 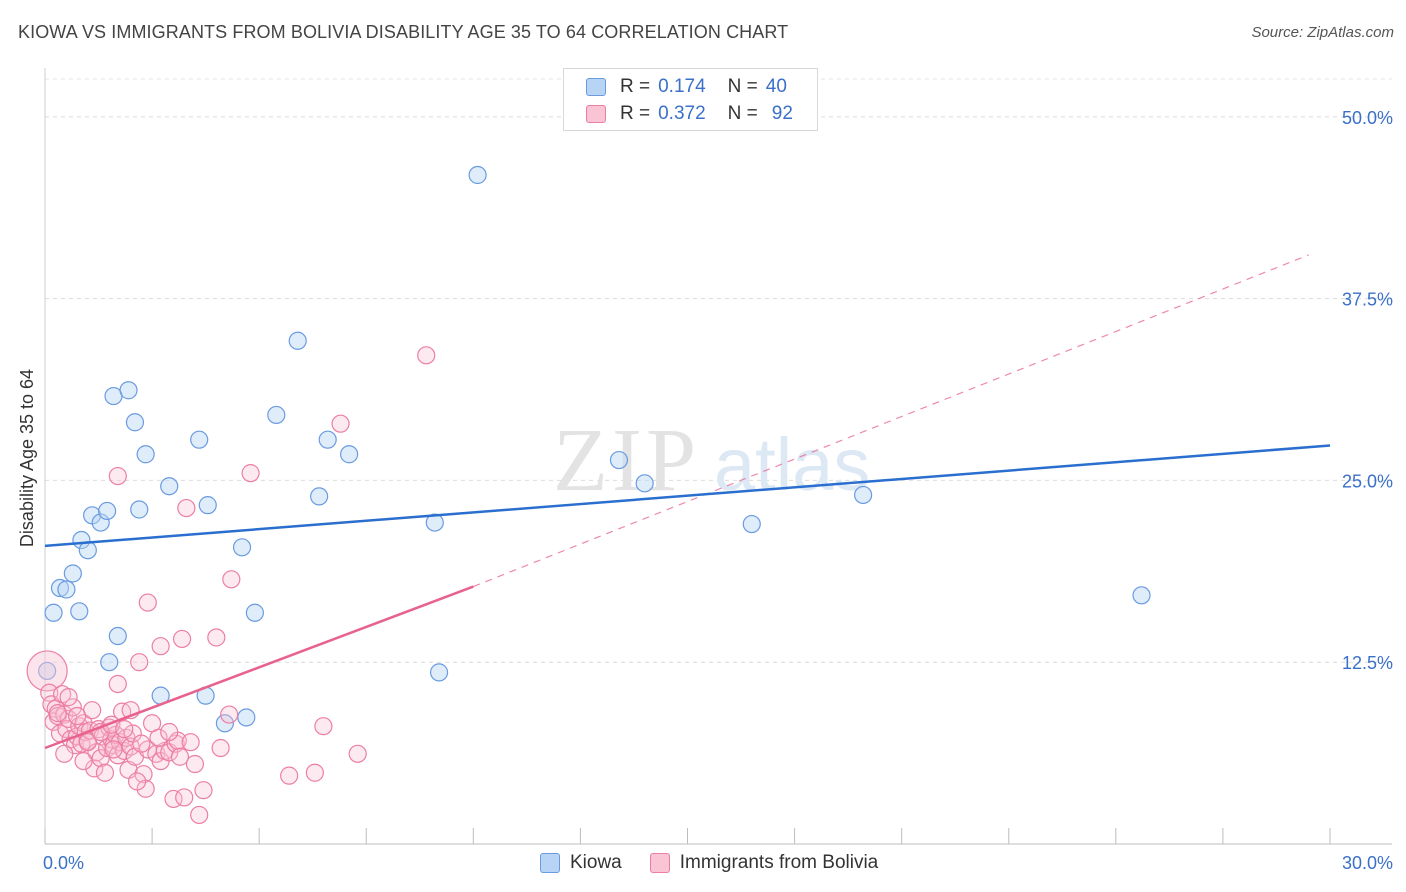 What do you see at coordinates (659, 863) in the screenshot?
I see `bolivia-legend-swatch` at bounding box center [659, 863].